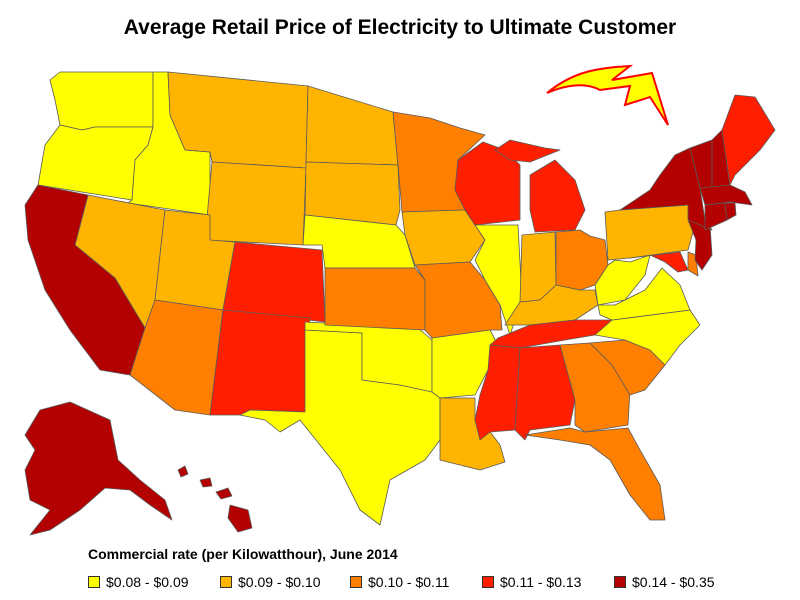 The height and width of the screenshot is (600, 800). Describe the element at coordinates (465, 364) in the screenshot. I see `state-AR` at that location.